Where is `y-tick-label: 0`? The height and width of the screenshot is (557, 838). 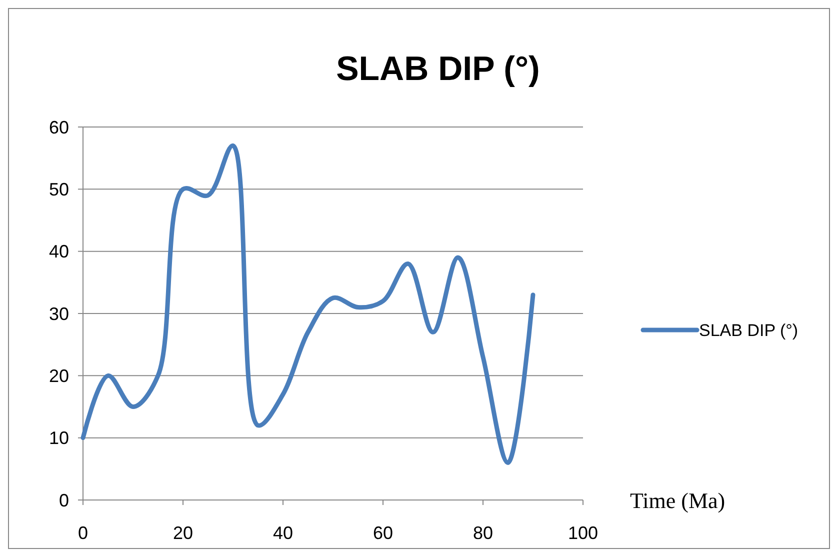
y-tick-label: 0 is located at coordinates (63, 500).